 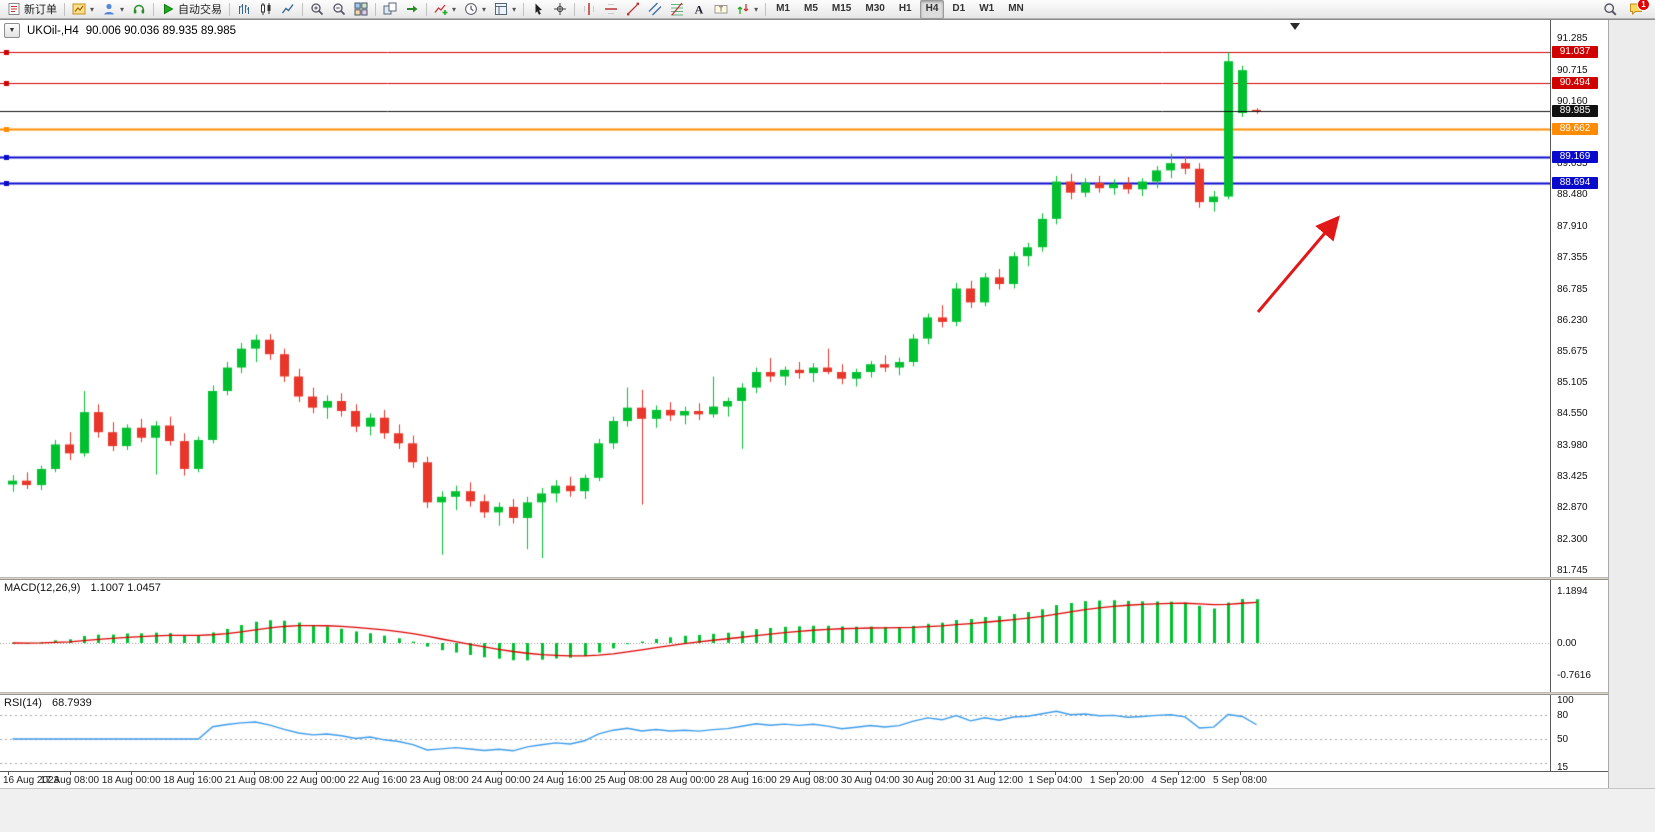 I want to click on vline-icon, so click(x=589, y=9).